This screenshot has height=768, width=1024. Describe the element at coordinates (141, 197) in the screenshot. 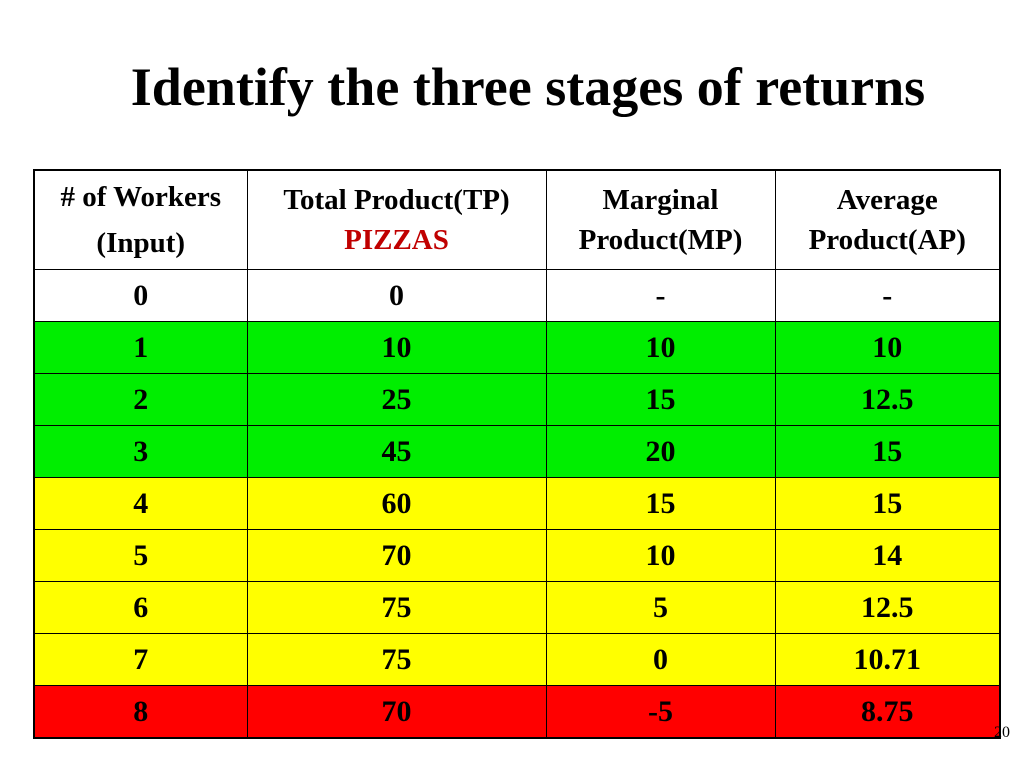

I see `header-workers-line1: # of Workers` at that location.